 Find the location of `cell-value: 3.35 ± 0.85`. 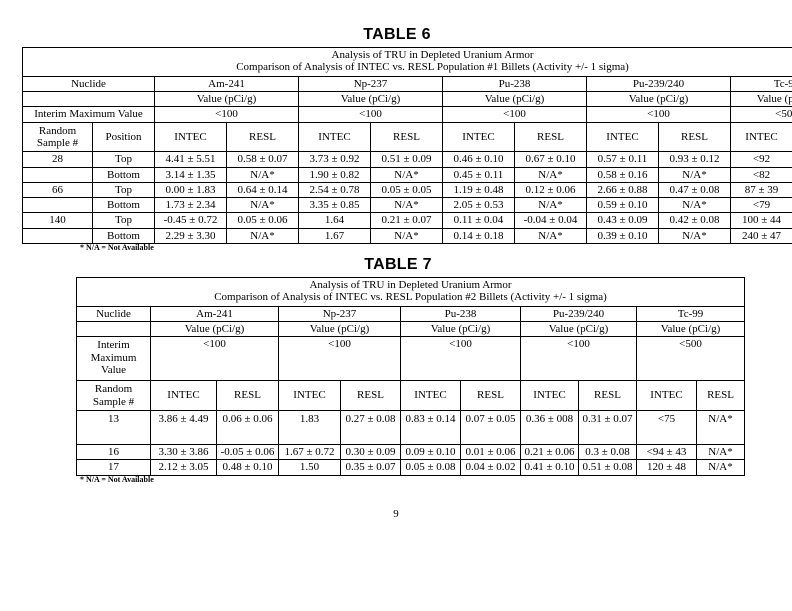

cell-value: 3.35 ± 0.85 is located at coordinates (334, 205).